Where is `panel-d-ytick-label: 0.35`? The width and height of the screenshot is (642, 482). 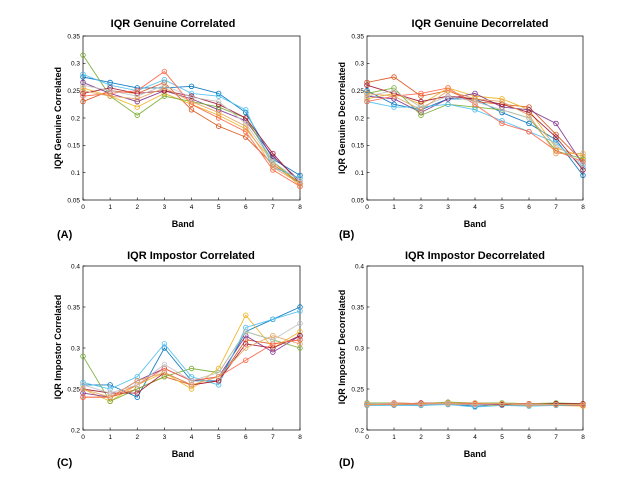
panel-d-ytick-label: 0.35 is located at coordinates (357, 307).